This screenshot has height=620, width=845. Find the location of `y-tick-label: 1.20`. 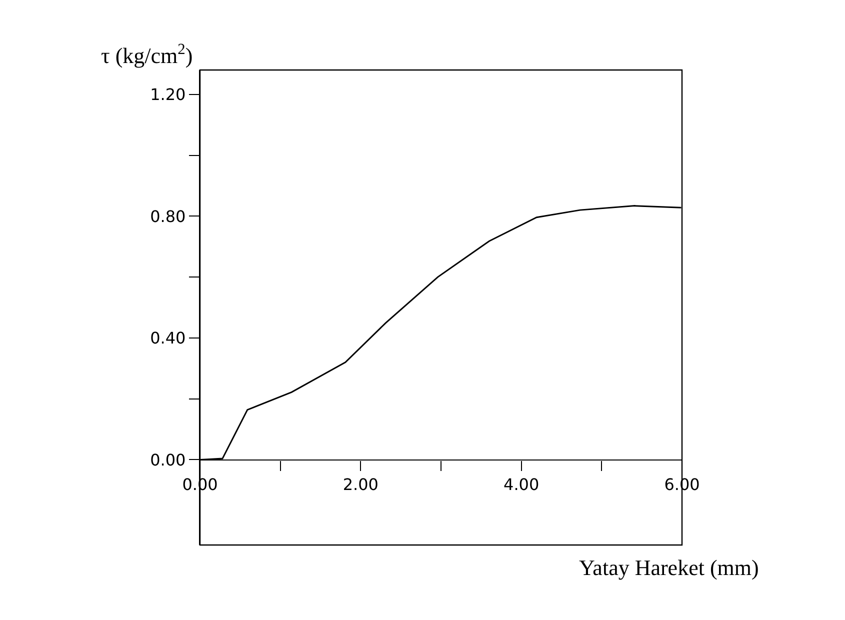

y-tick-label: 1.20 is located at coordinates (168, 94).